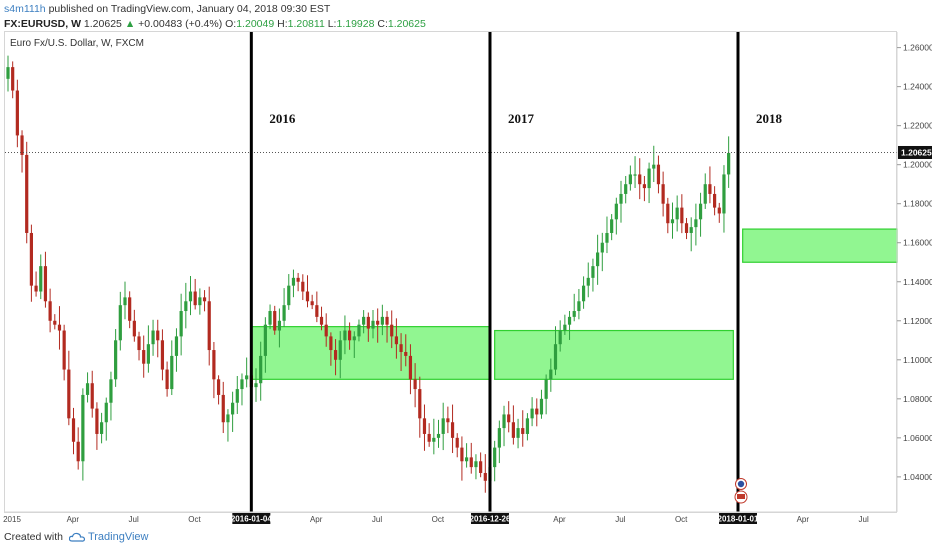 The width and height of the screenshot is (932, 550). What do you see at coordinates (130, 24) in the screenshot?
I see `up-arrow-icon: ▲` at bounding box center [130, 24].